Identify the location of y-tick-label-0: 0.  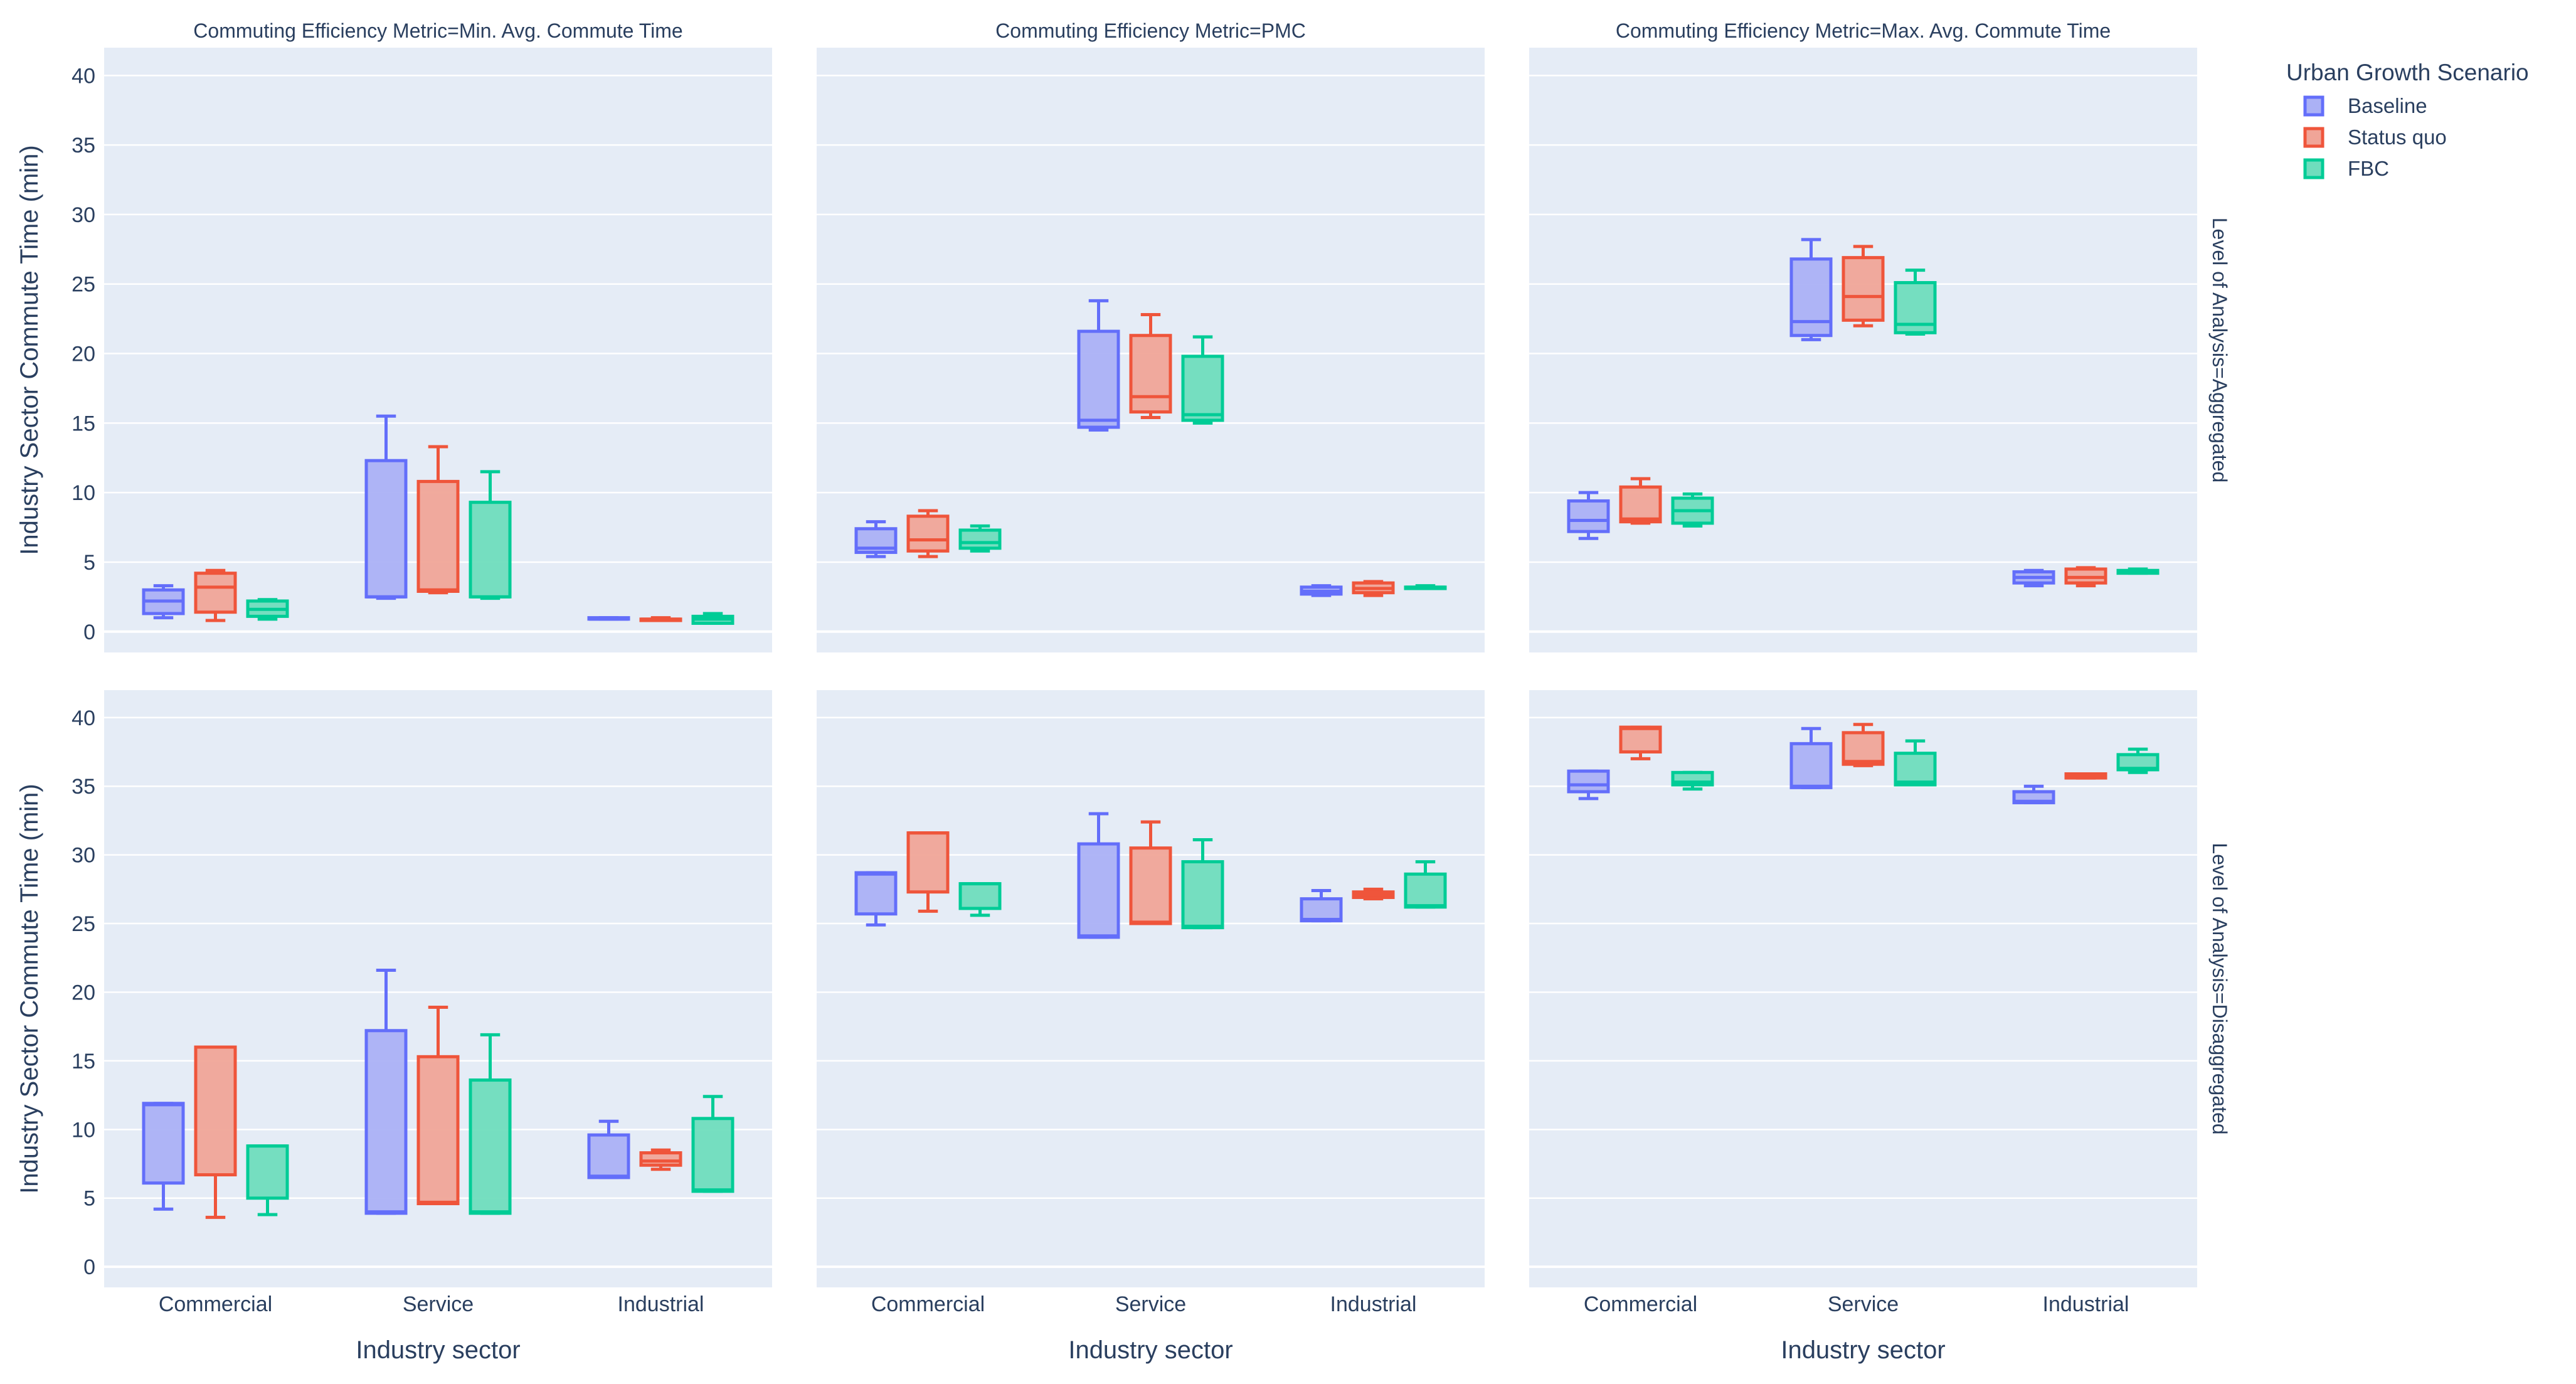
(89, 632).